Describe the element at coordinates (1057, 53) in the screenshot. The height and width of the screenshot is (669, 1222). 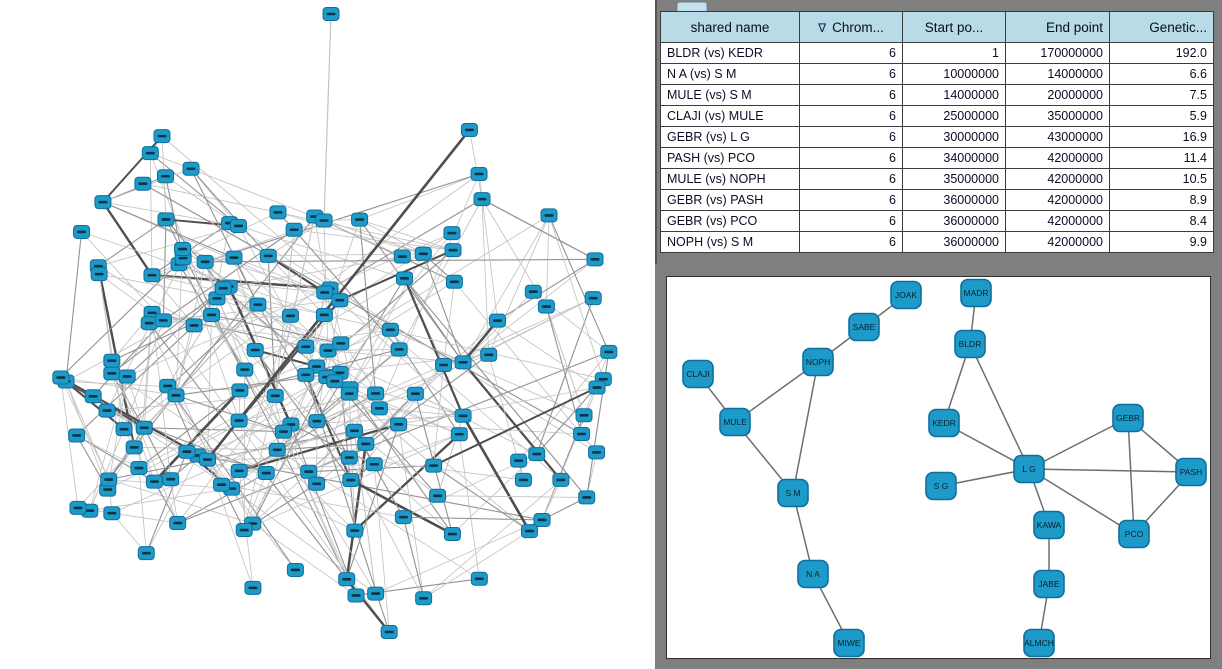
I see `table-cell: 170000000` at that location.